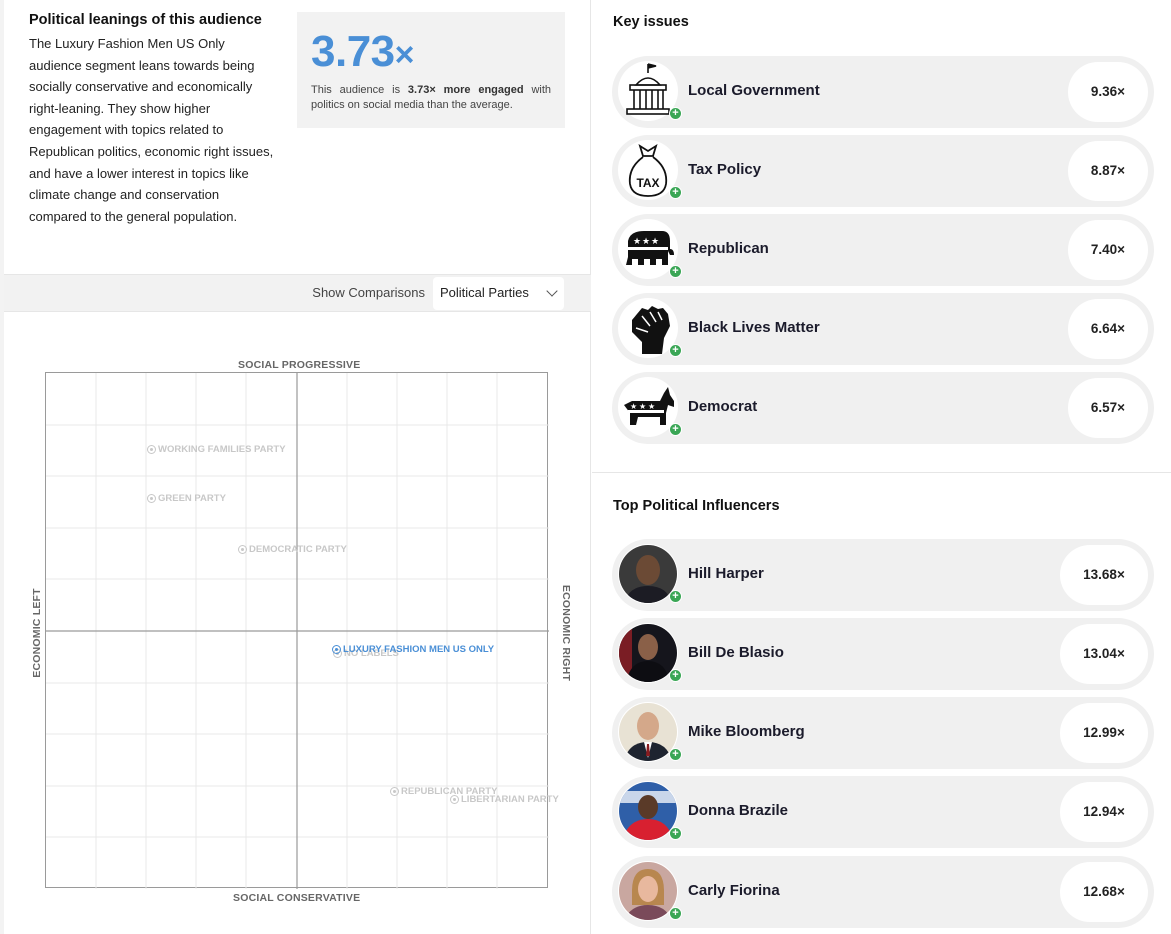 The width and height of the screenshot is (1171, 934). I want to click on raised-fist-icon: +, so click(650, 328).